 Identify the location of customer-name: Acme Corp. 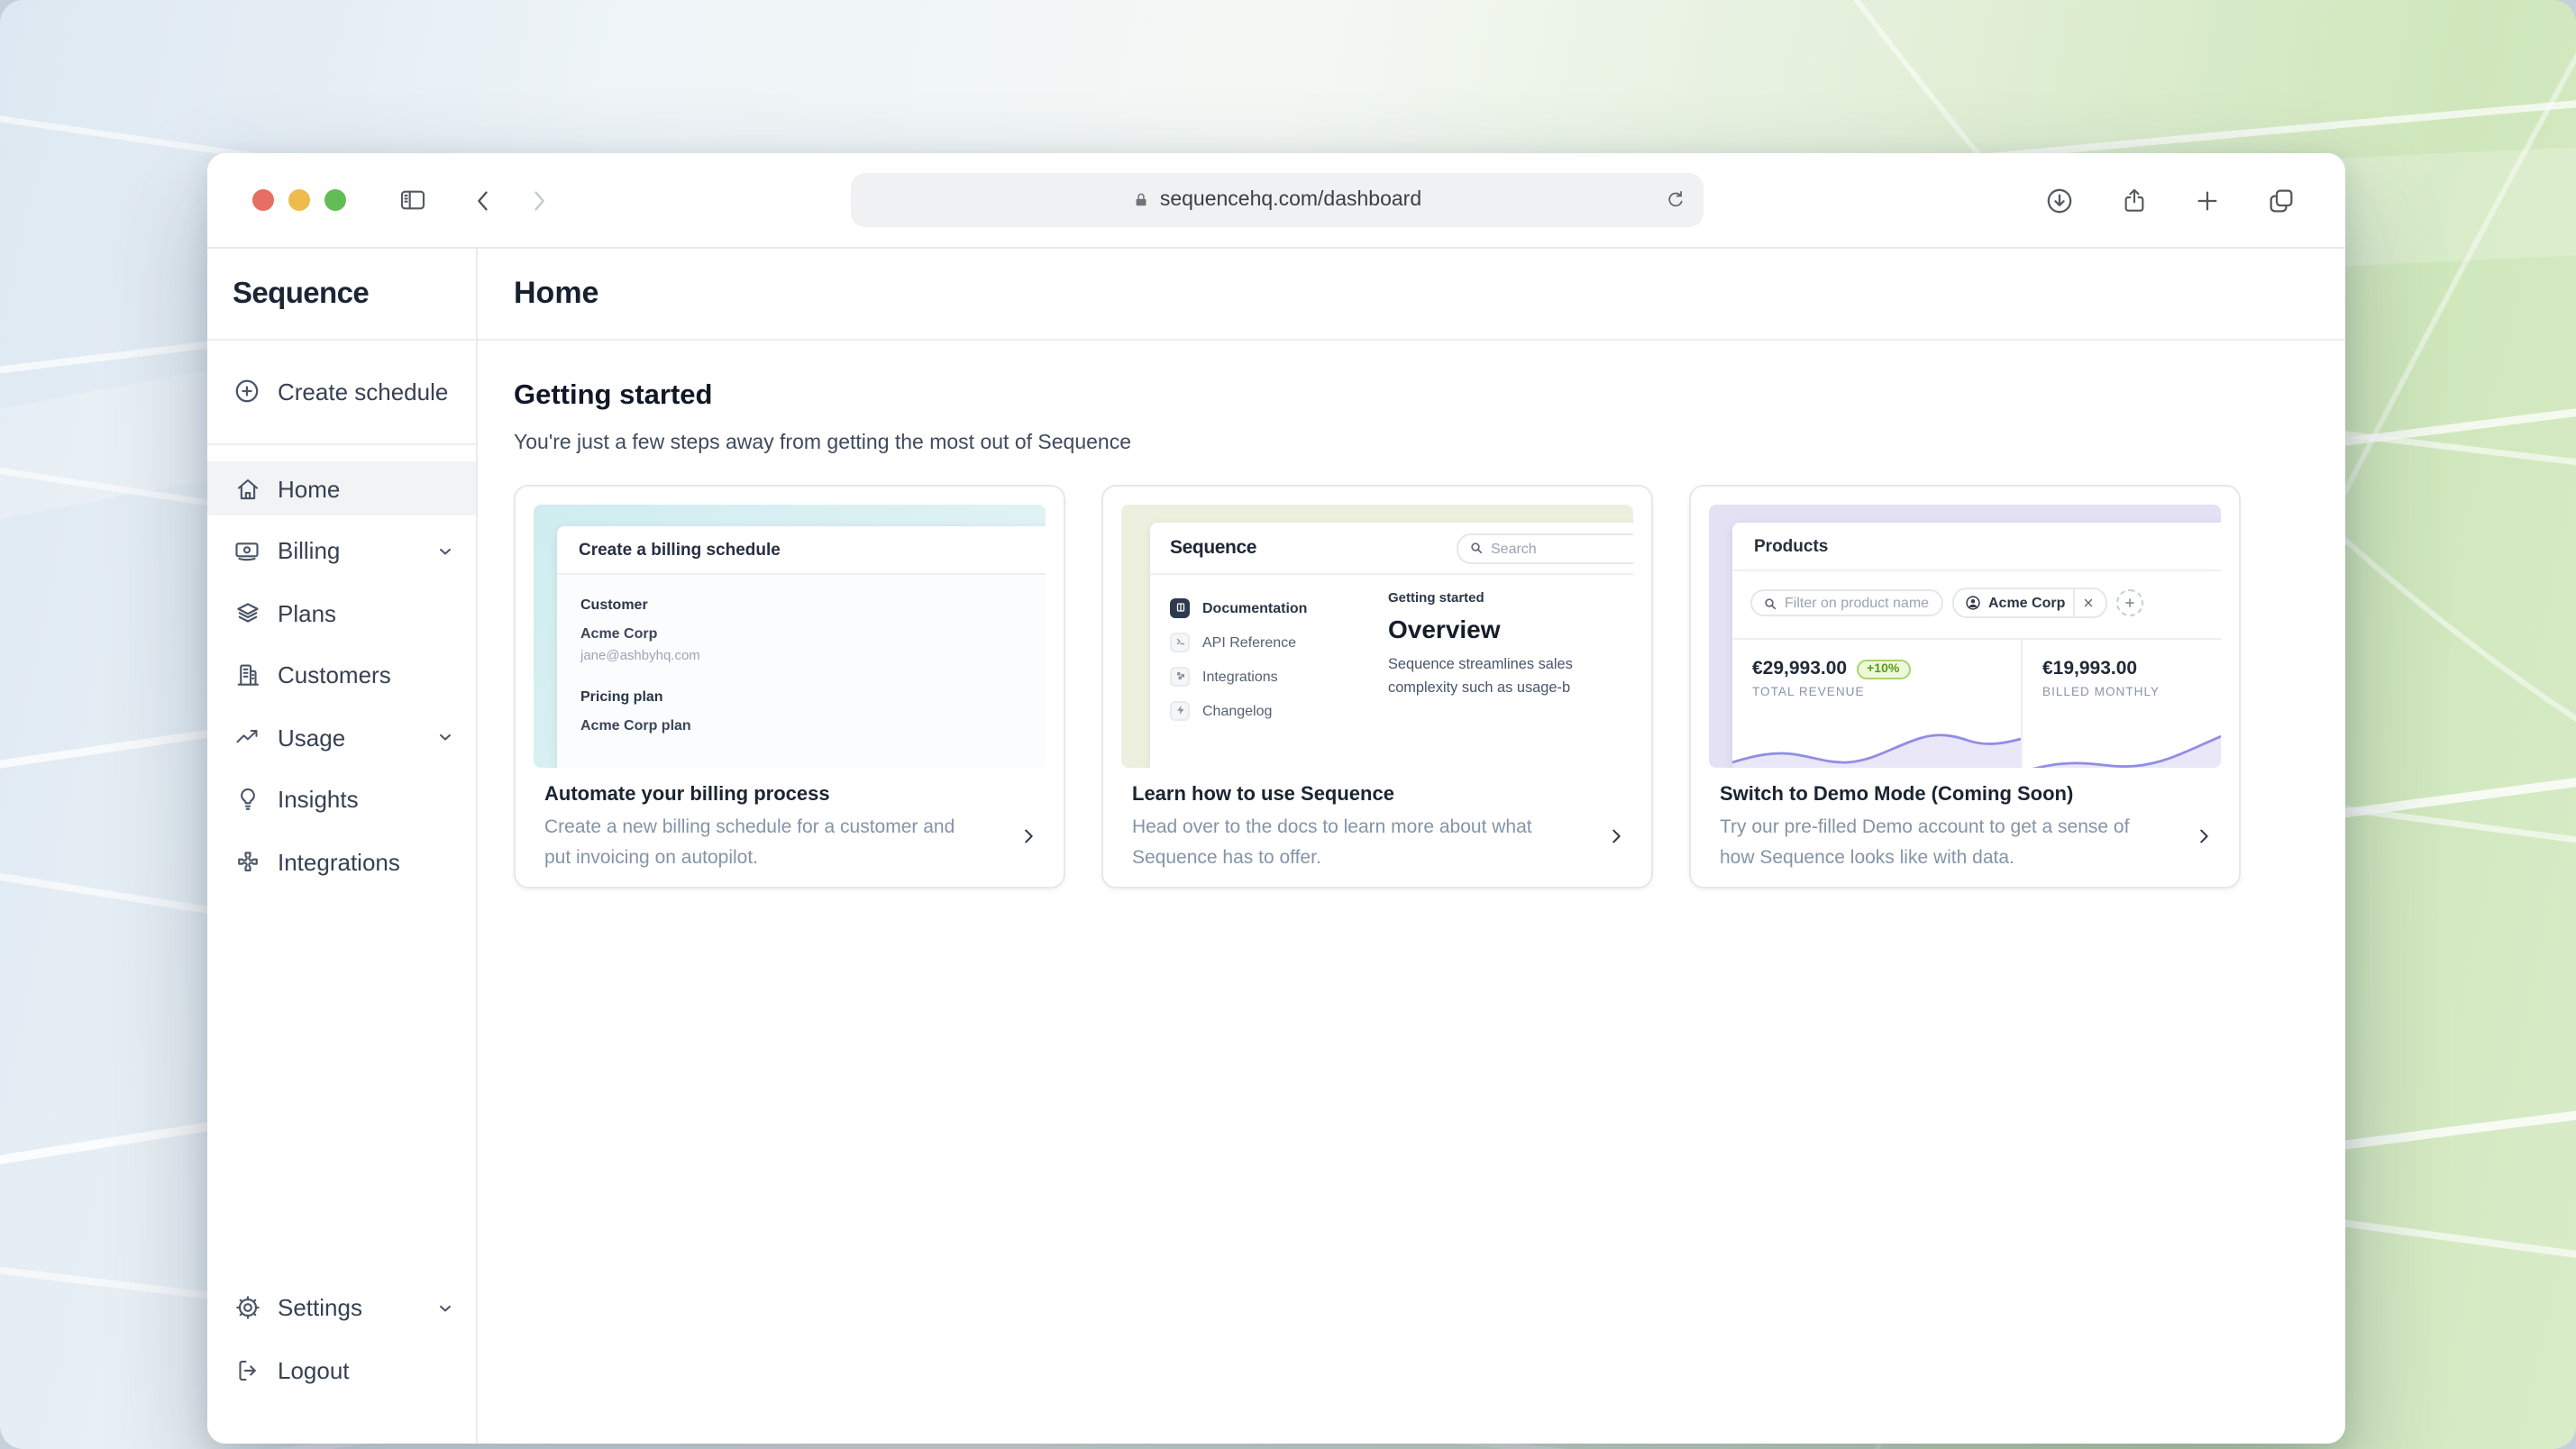
(619, 633).